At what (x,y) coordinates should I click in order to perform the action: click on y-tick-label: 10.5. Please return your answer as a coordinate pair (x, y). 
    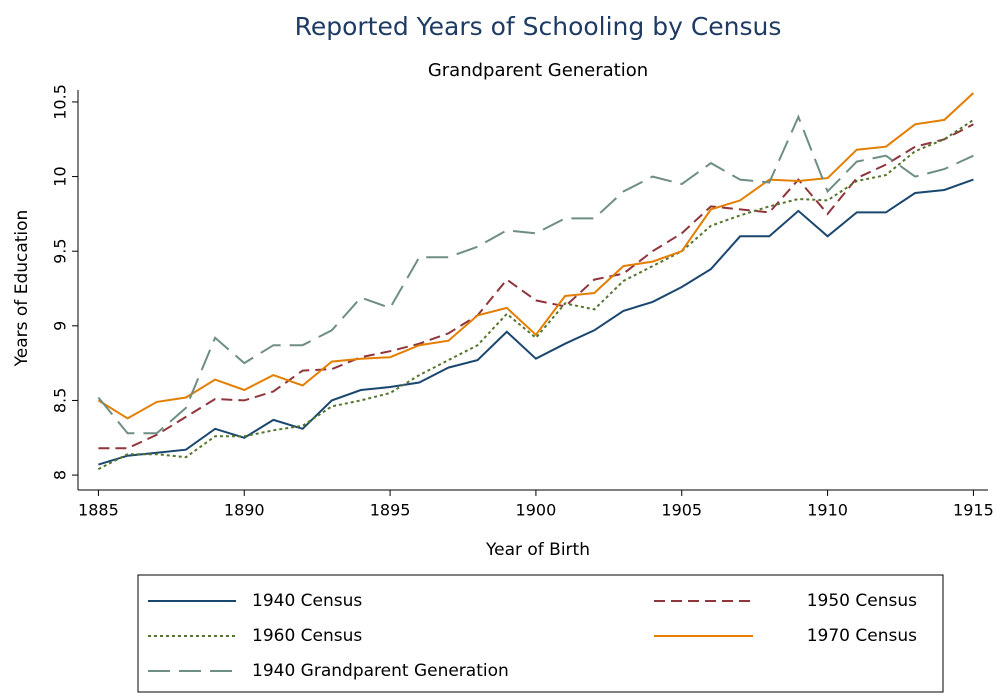
    Looking at the image, I should click on (60, 102).